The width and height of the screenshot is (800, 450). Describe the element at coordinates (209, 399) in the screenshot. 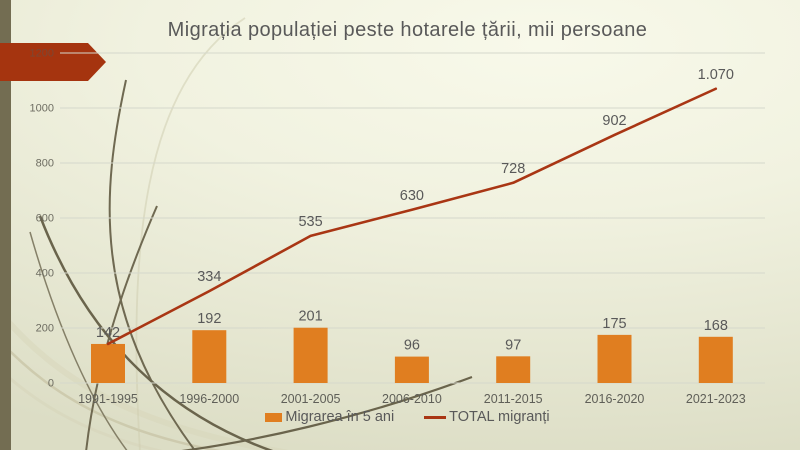

I see `x-category-1996-2000: 1996-2000` at that location.